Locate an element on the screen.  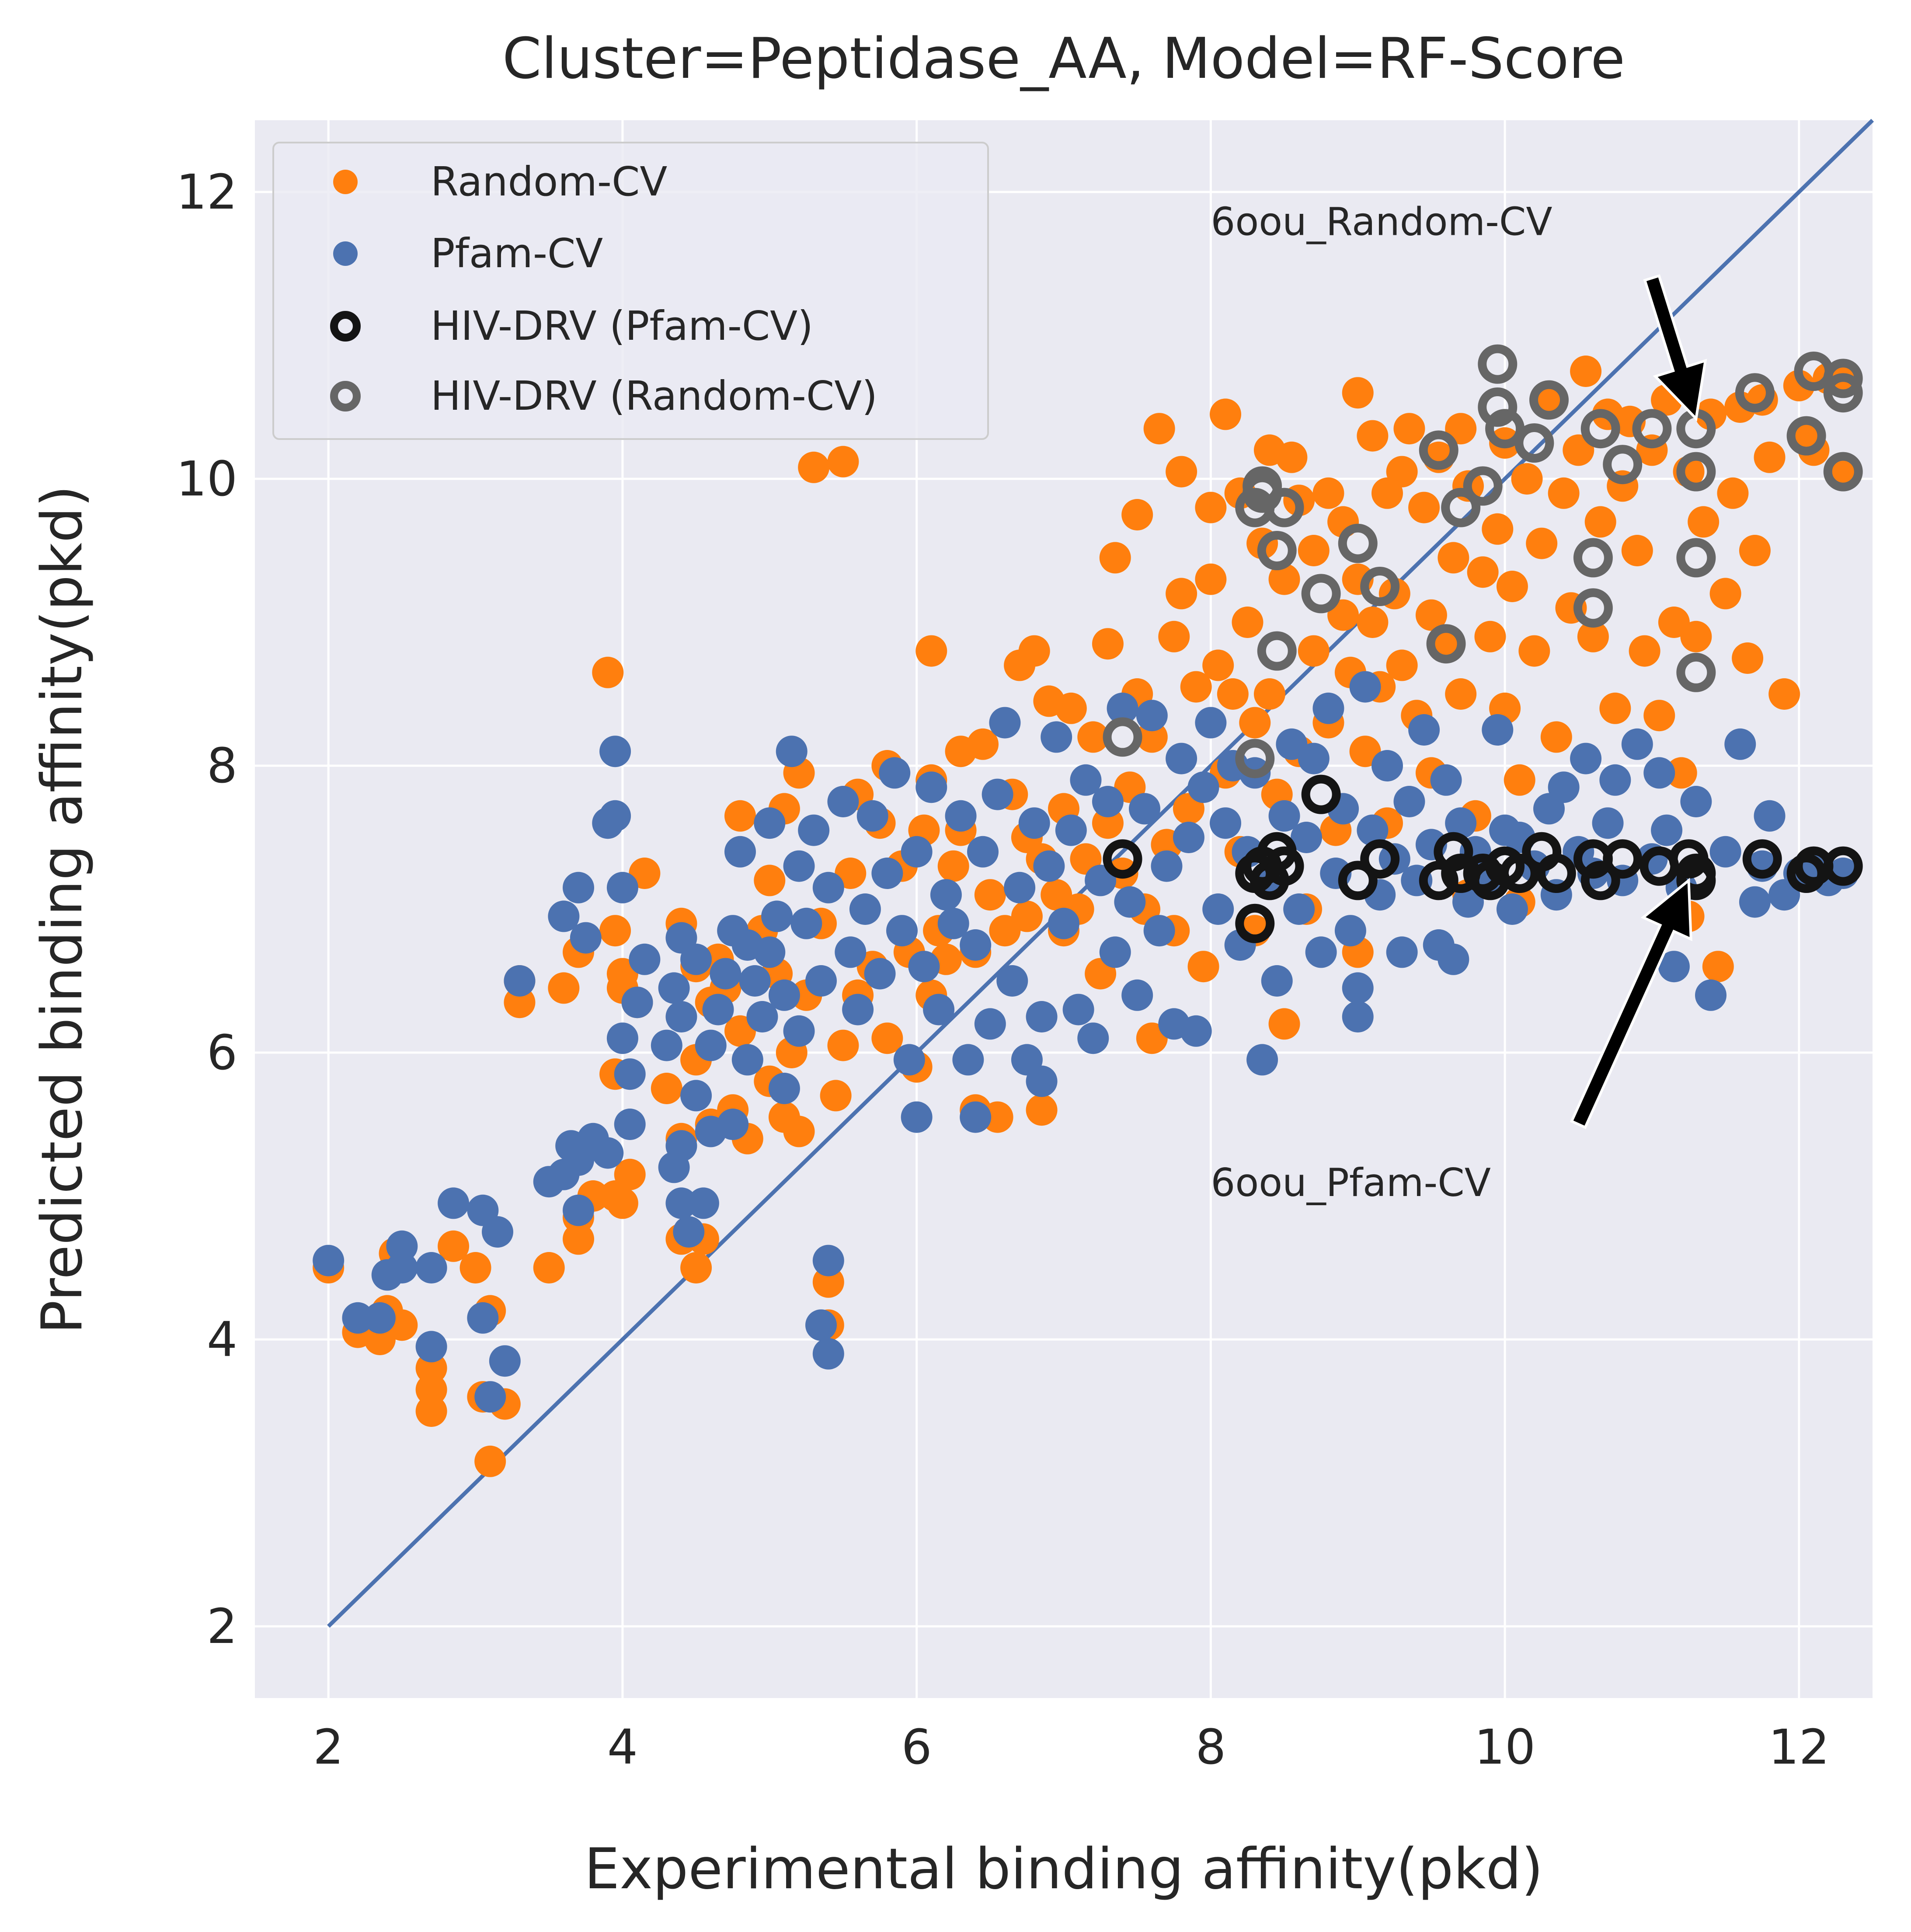
legend-marker-pfam-cv is located at coordinates (345, 254).